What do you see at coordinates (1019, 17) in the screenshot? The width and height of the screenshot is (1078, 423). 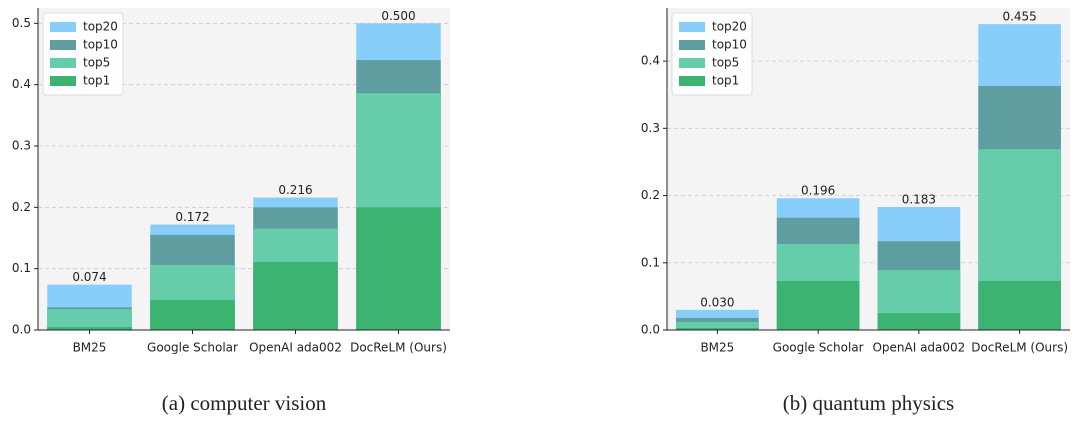 I see `value-label: 0.455` at bounding box center [1019, 17].